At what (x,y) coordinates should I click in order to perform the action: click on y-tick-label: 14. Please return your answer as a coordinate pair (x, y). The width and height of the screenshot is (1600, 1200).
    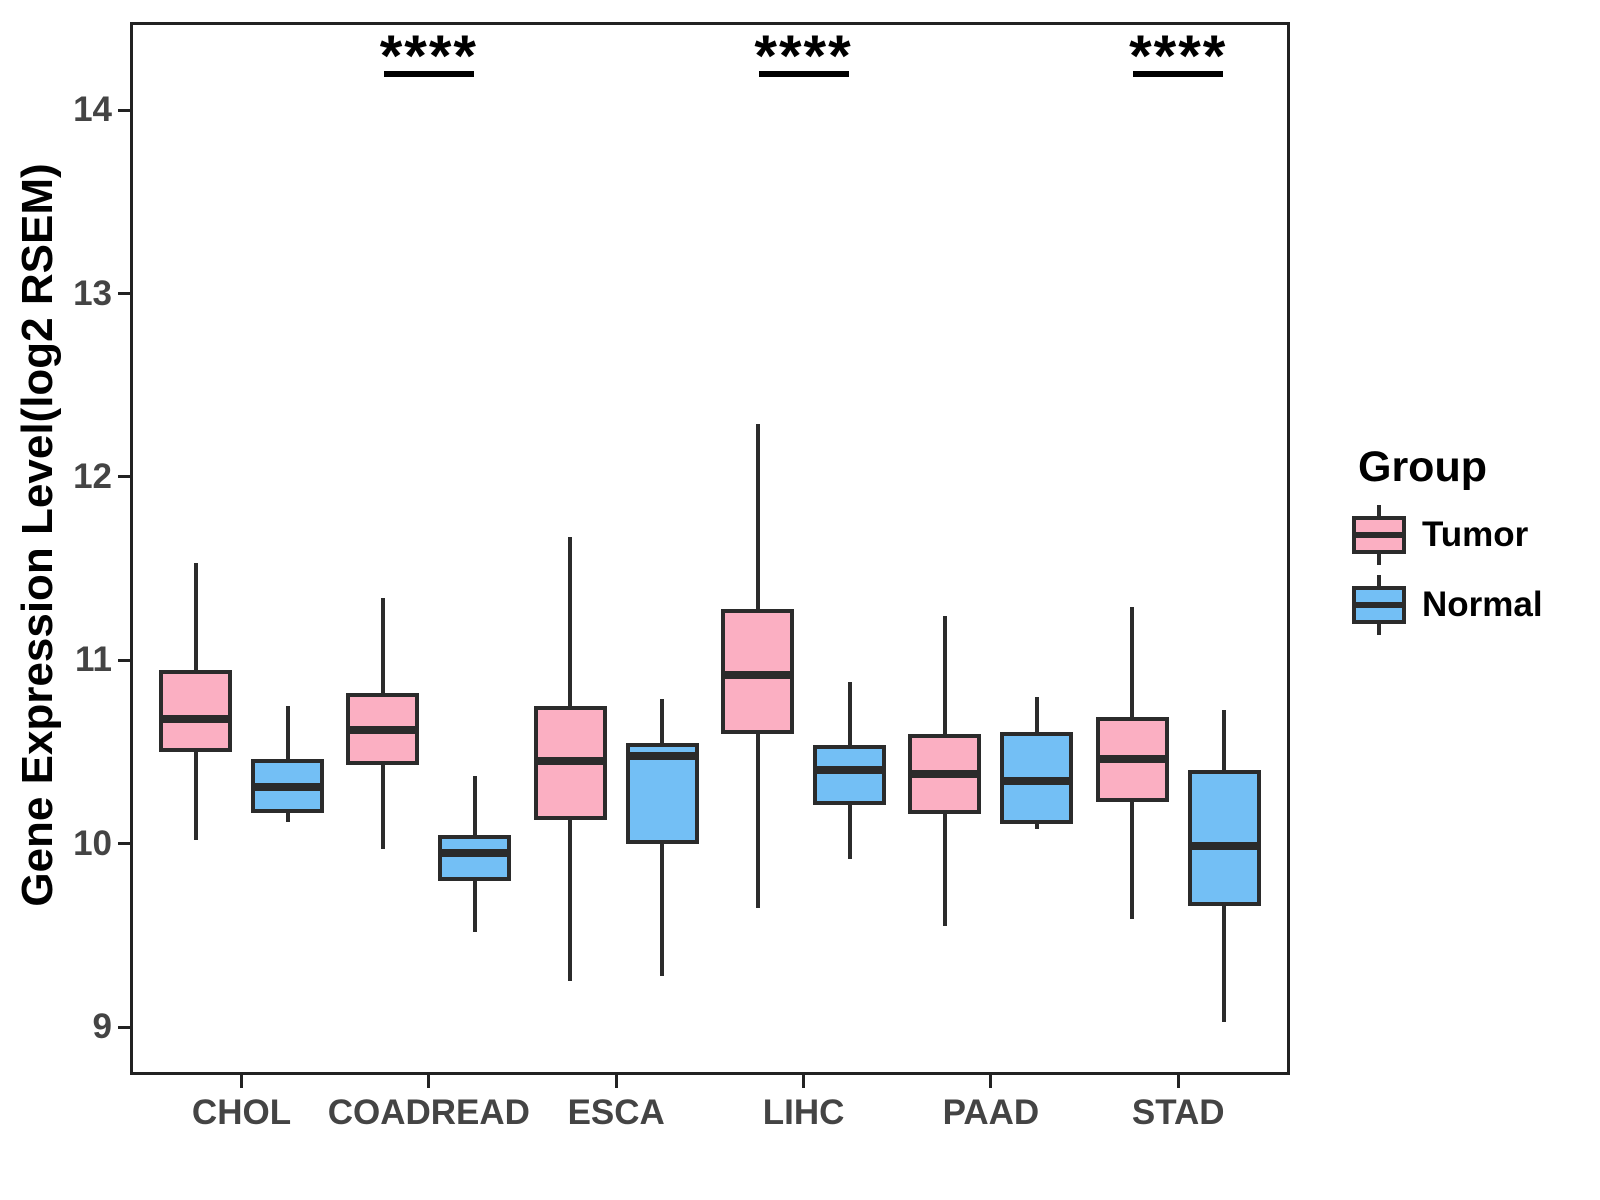
    Looking at the image, I should click on (92, 110).